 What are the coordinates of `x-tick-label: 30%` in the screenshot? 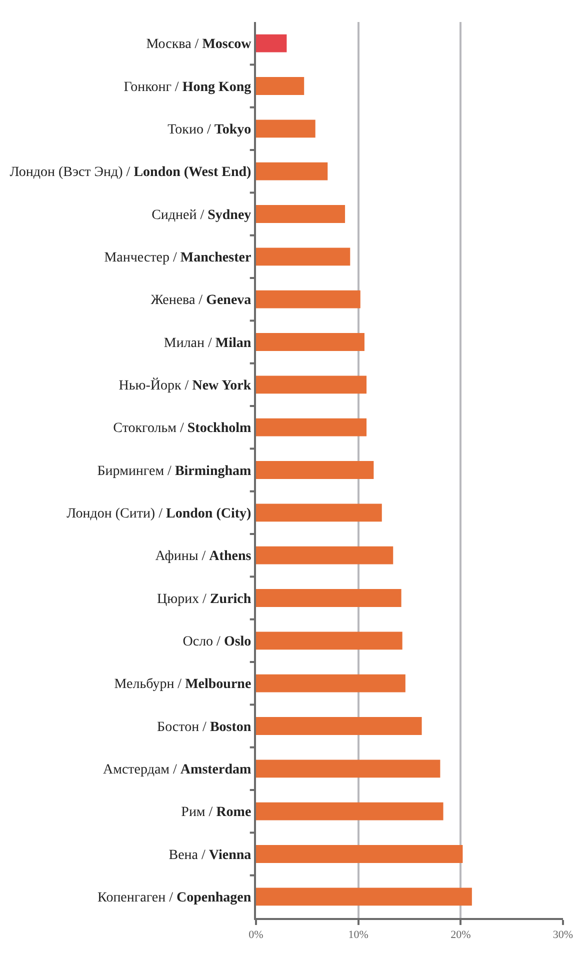 It's located at (563, 935).